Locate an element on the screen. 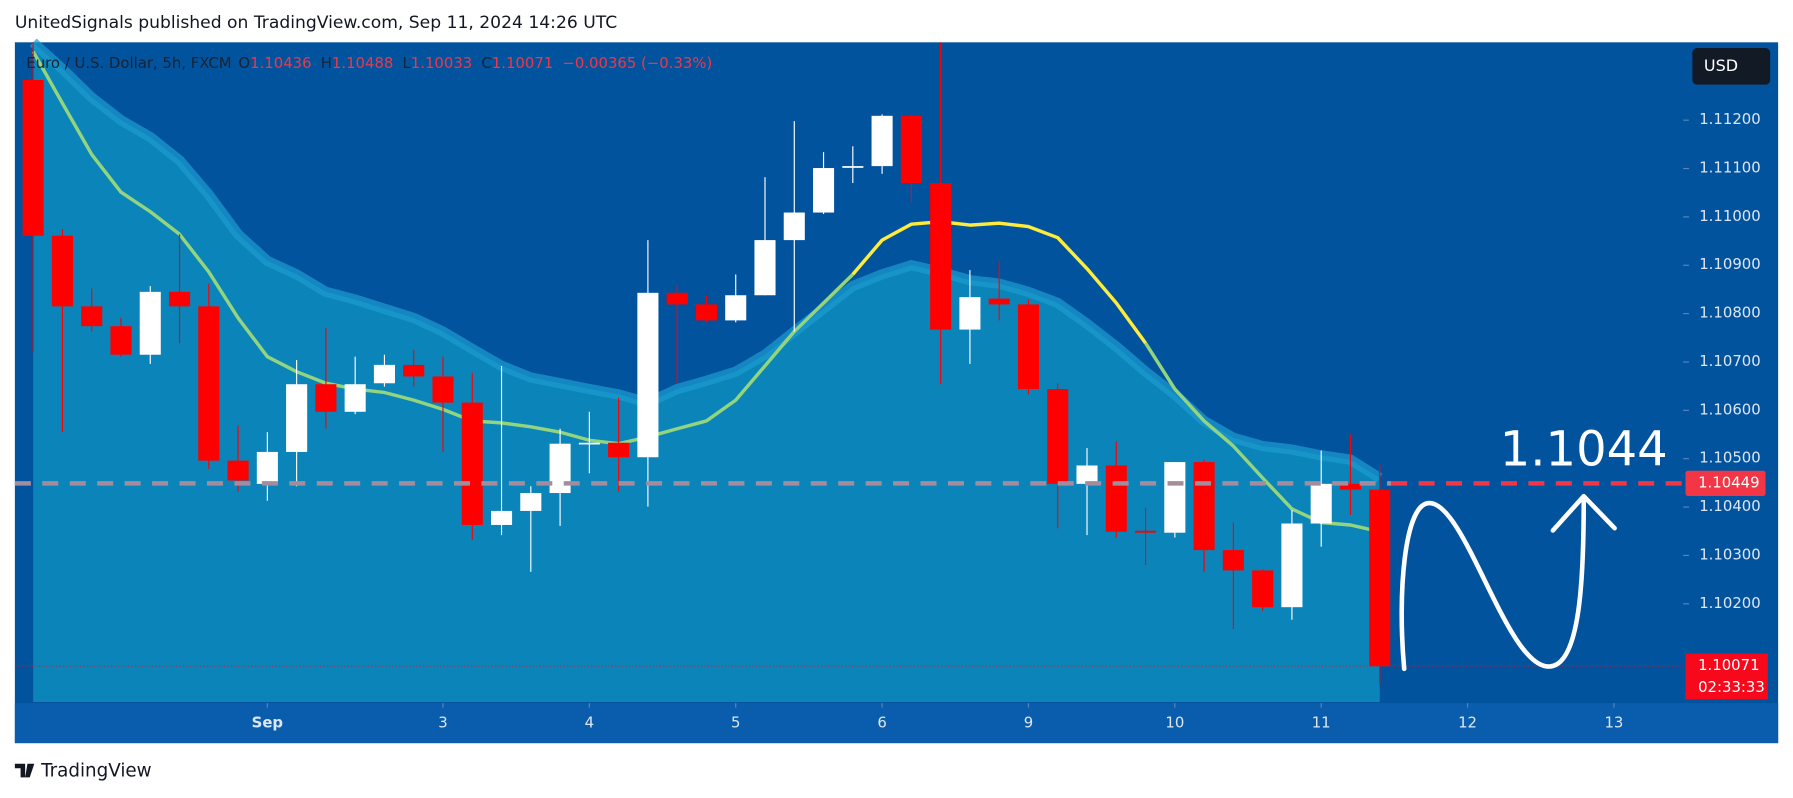  x-tick-label: Sep is located at coordinates (267, 723).